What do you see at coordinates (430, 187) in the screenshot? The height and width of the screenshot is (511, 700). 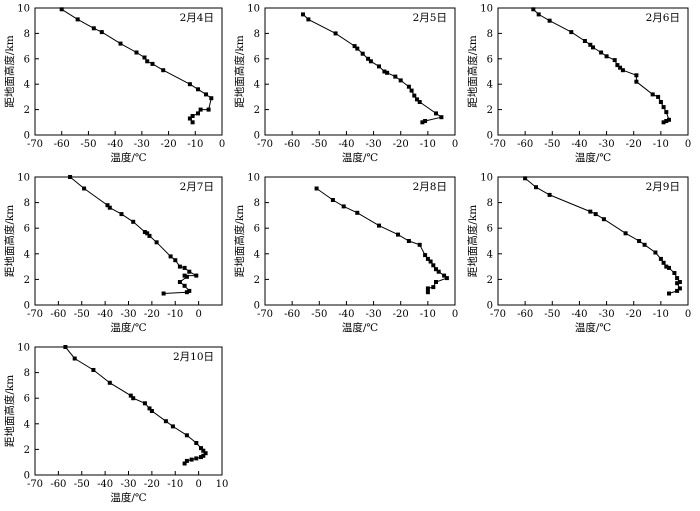 I see `panel-date-label: 2月8日` at bounding box center [430, 187].